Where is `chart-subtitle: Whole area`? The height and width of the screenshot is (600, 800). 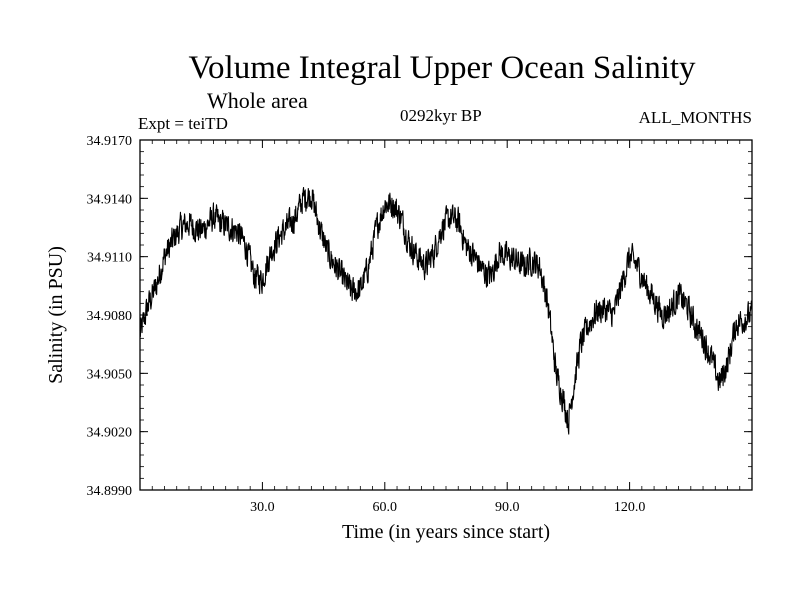 chart-subtitle: Whole area is located at coordinates (257, 100).